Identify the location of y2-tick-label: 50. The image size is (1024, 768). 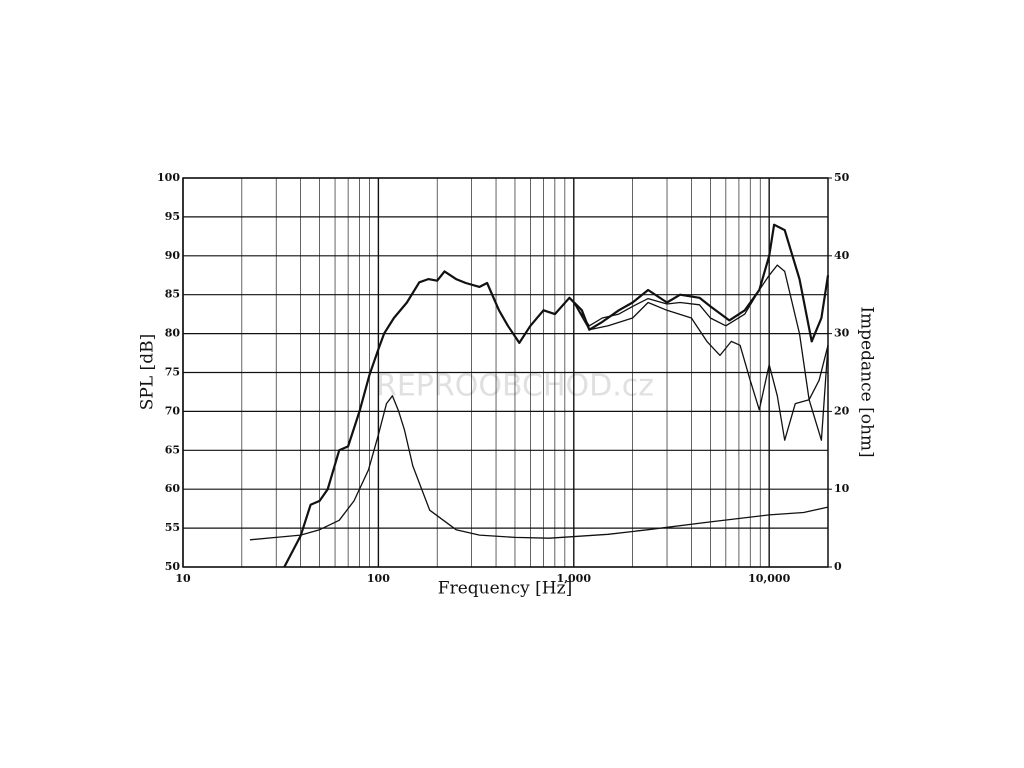
(842, 177).